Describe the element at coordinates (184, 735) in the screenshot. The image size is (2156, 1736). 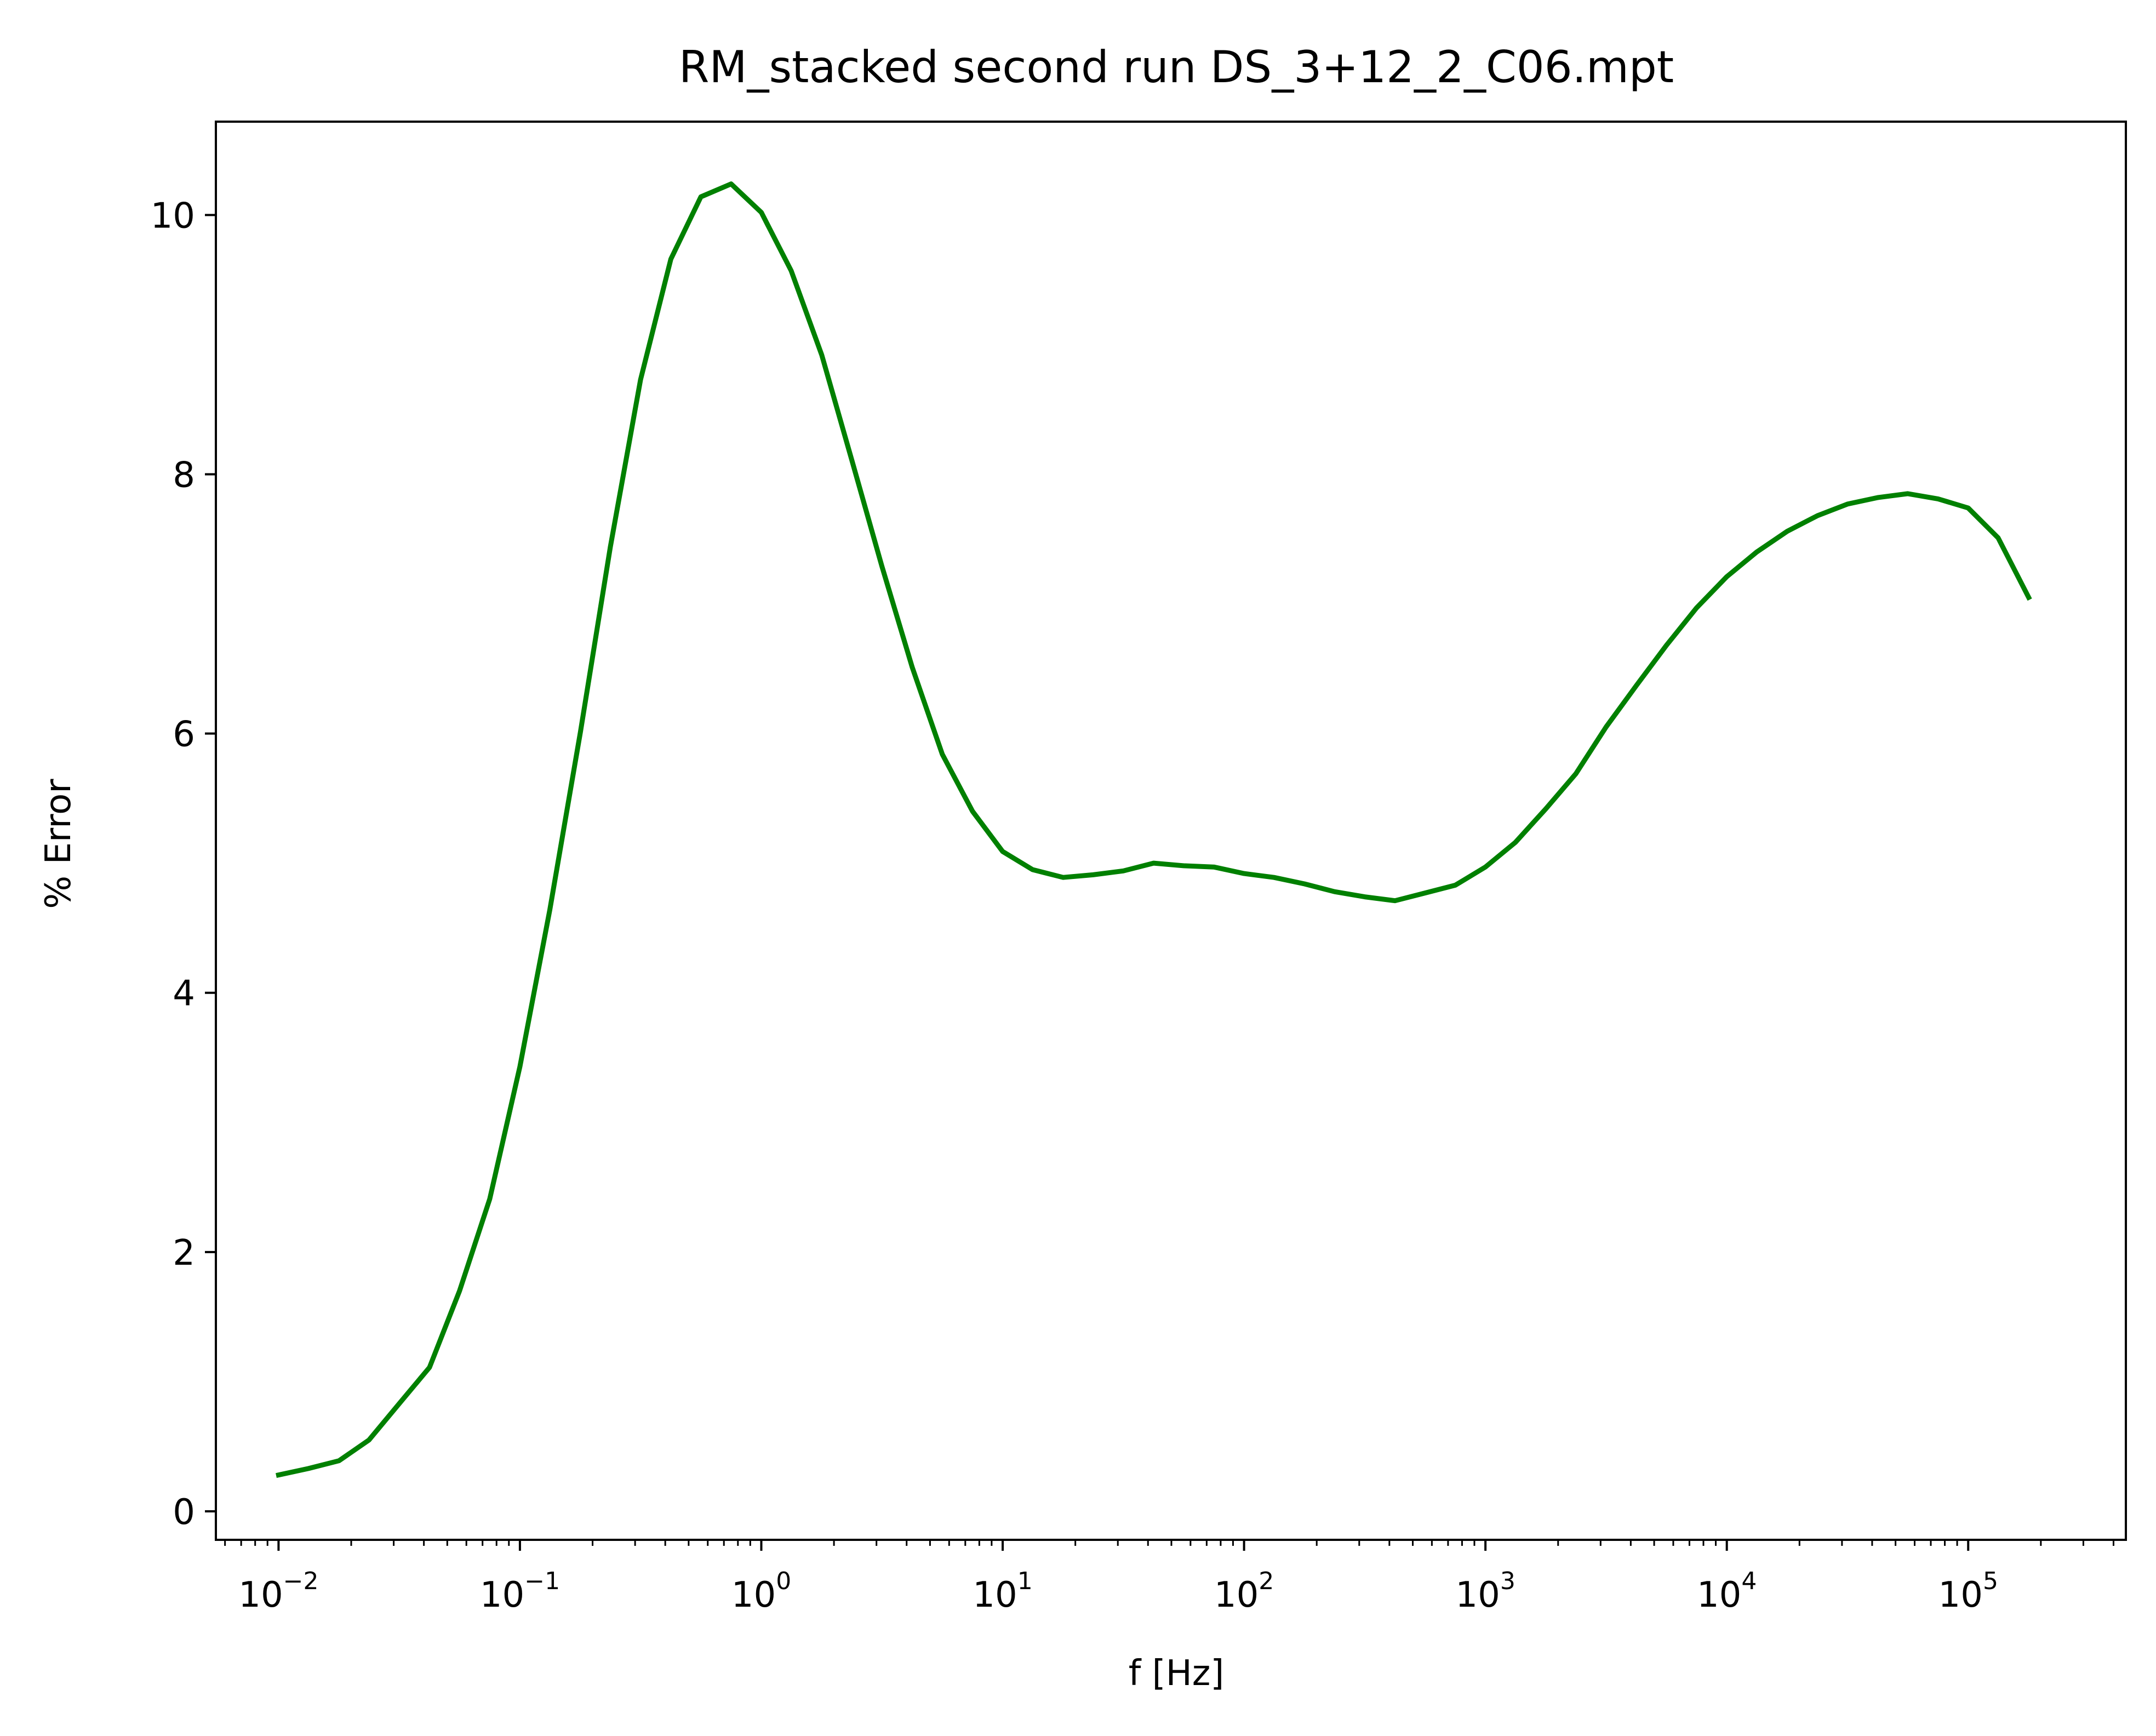
I see `y-tick-label: 6` at that location.